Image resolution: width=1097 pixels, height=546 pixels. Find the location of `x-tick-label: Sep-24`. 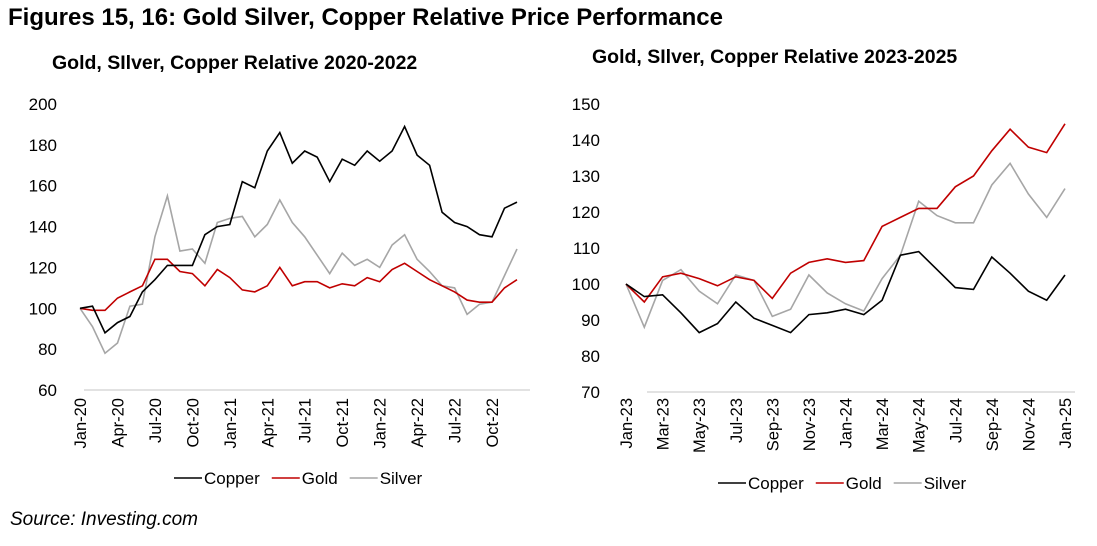

x-tick-label: Sep-24 is located at coordinates (993, 424).